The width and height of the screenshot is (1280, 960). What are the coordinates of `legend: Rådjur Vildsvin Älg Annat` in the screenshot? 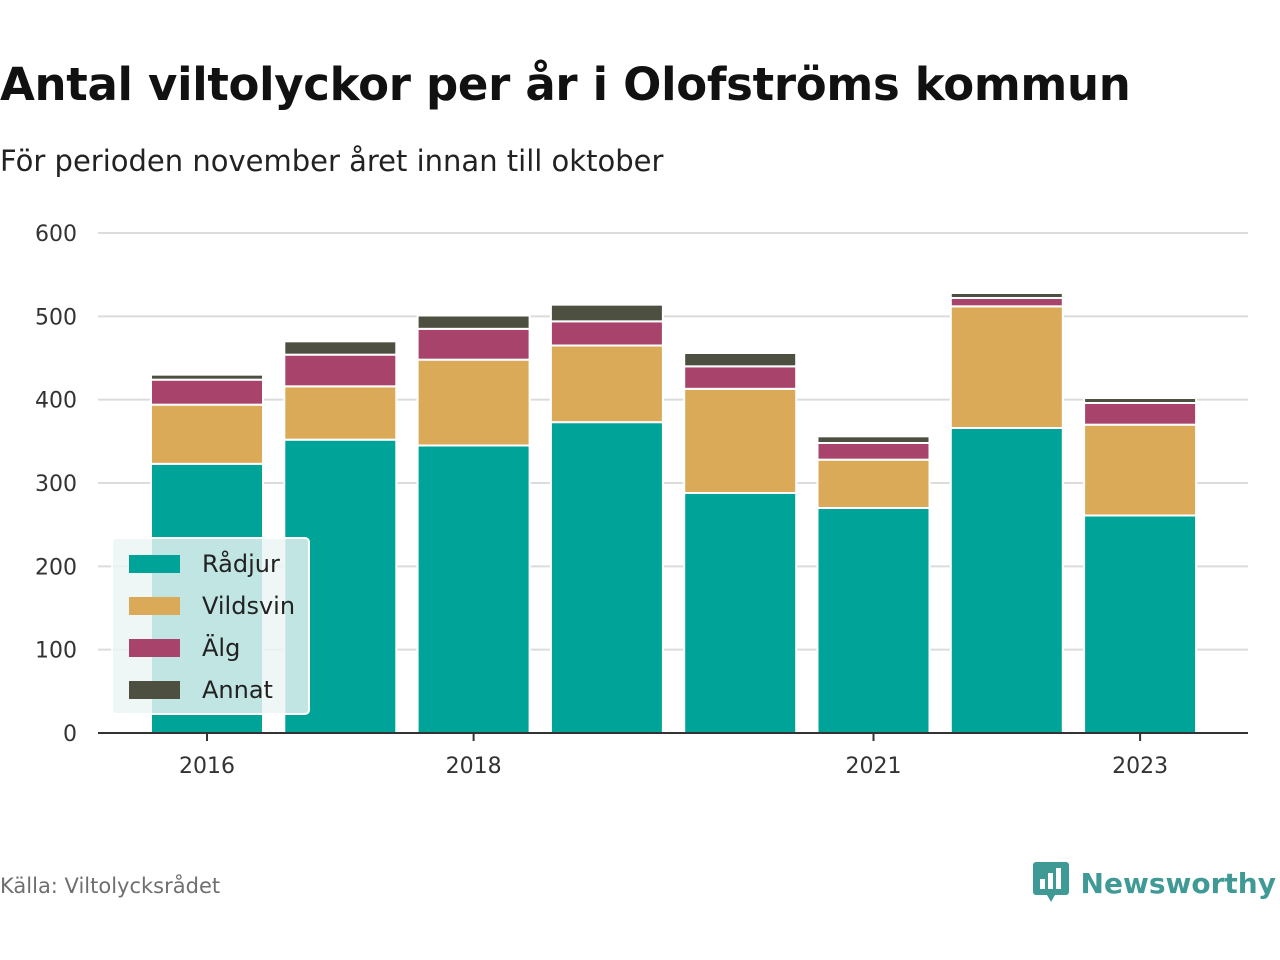 It's located at (210, 626).